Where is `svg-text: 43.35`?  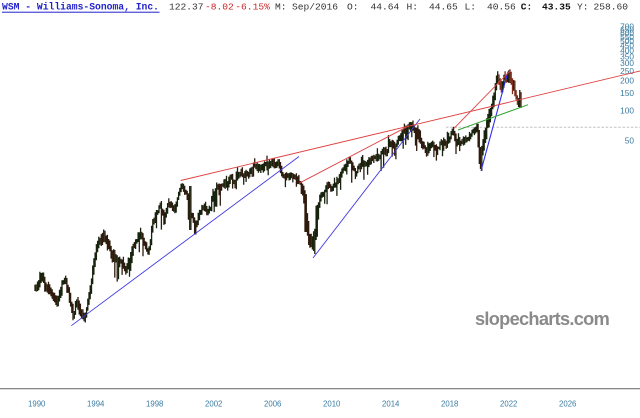
svg-text: 43.35 is located at coordinates (556, 7).